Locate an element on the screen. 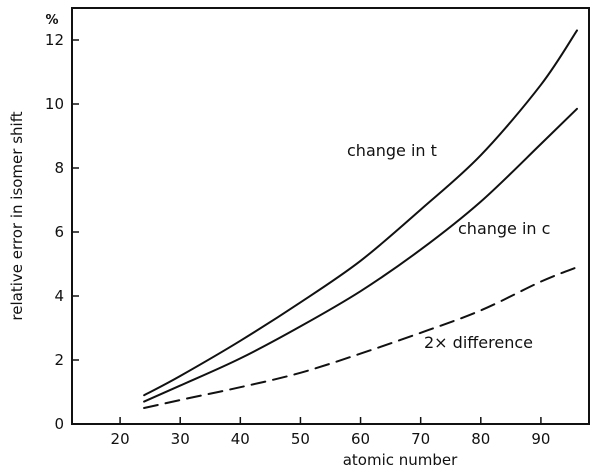  y-tick-label: 12 is located at coordinates (54, 40).